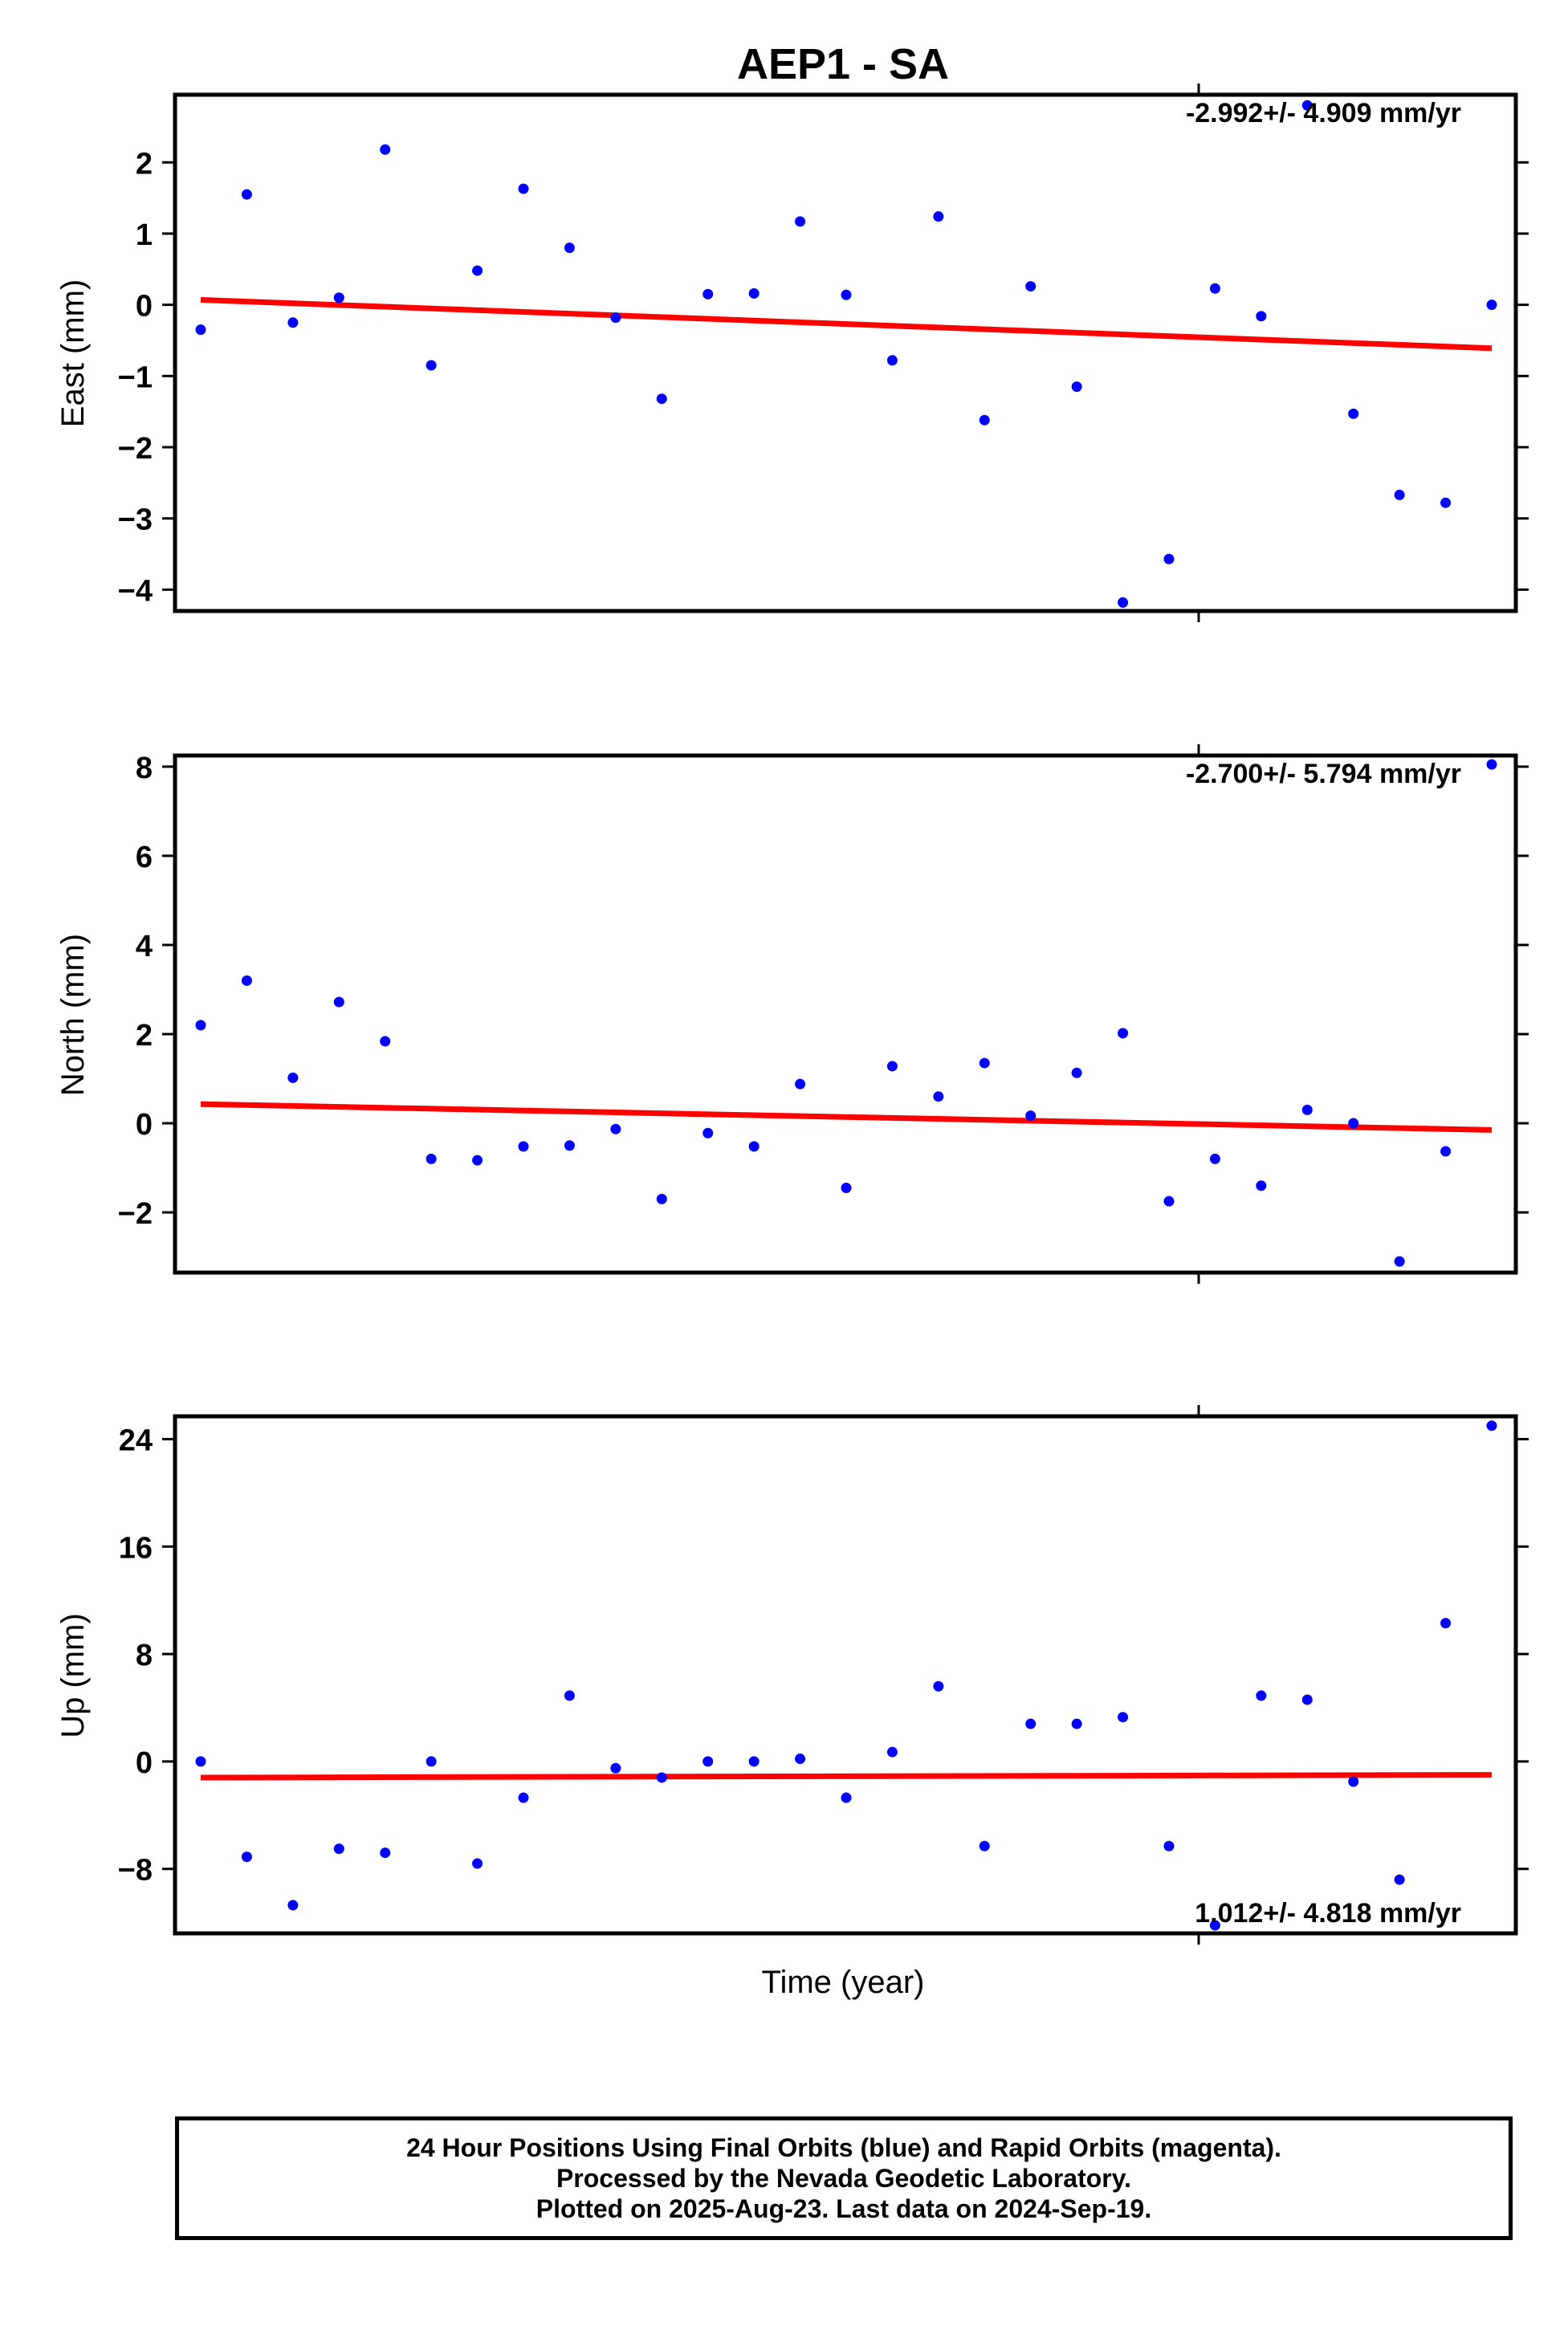 The width and height of the screenshot is (1568, 2330). I want to click on y-tick-label-east: −1, so click(135, 377).